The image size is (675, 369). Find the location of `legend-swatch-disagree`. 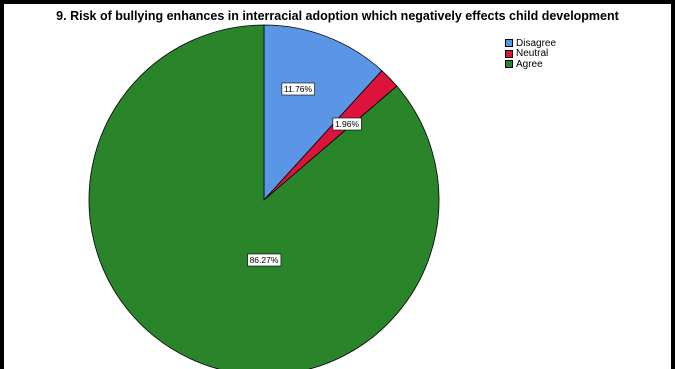

legend-swatch-disagree is located at coordinates (509, 43).